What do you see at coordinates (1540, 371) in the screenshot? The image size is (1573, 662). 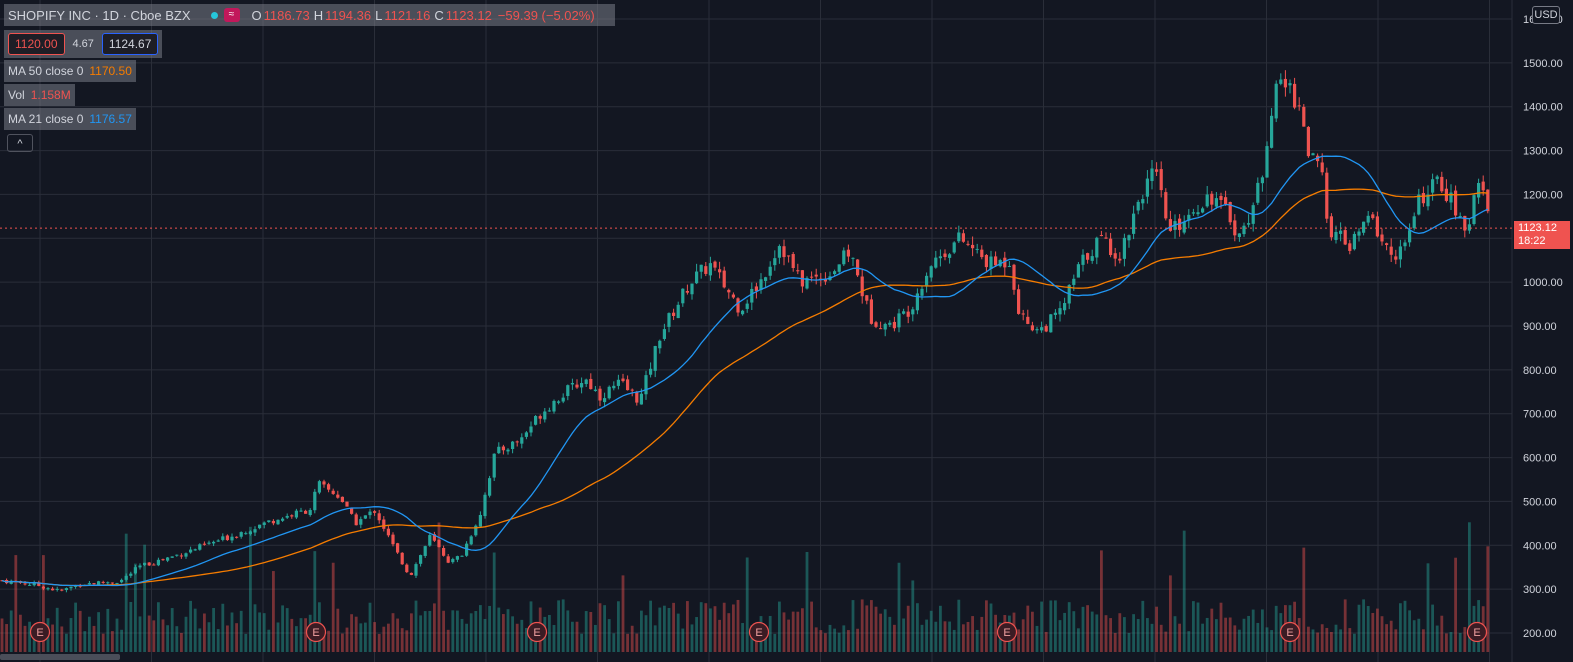 I see `y-axis-tick-label: 800.00` at bounding box center [1540, 371].